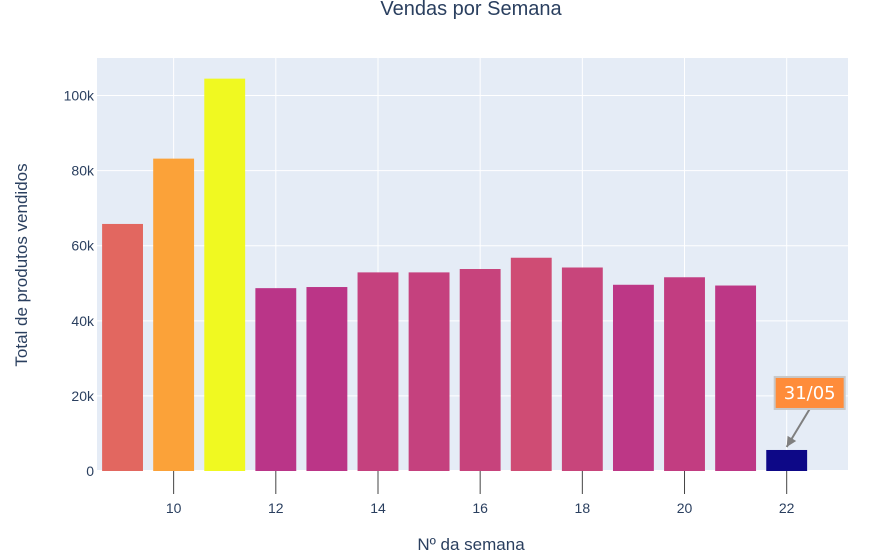  I want to click on annotation-label: 31/05, so click(810, 393).